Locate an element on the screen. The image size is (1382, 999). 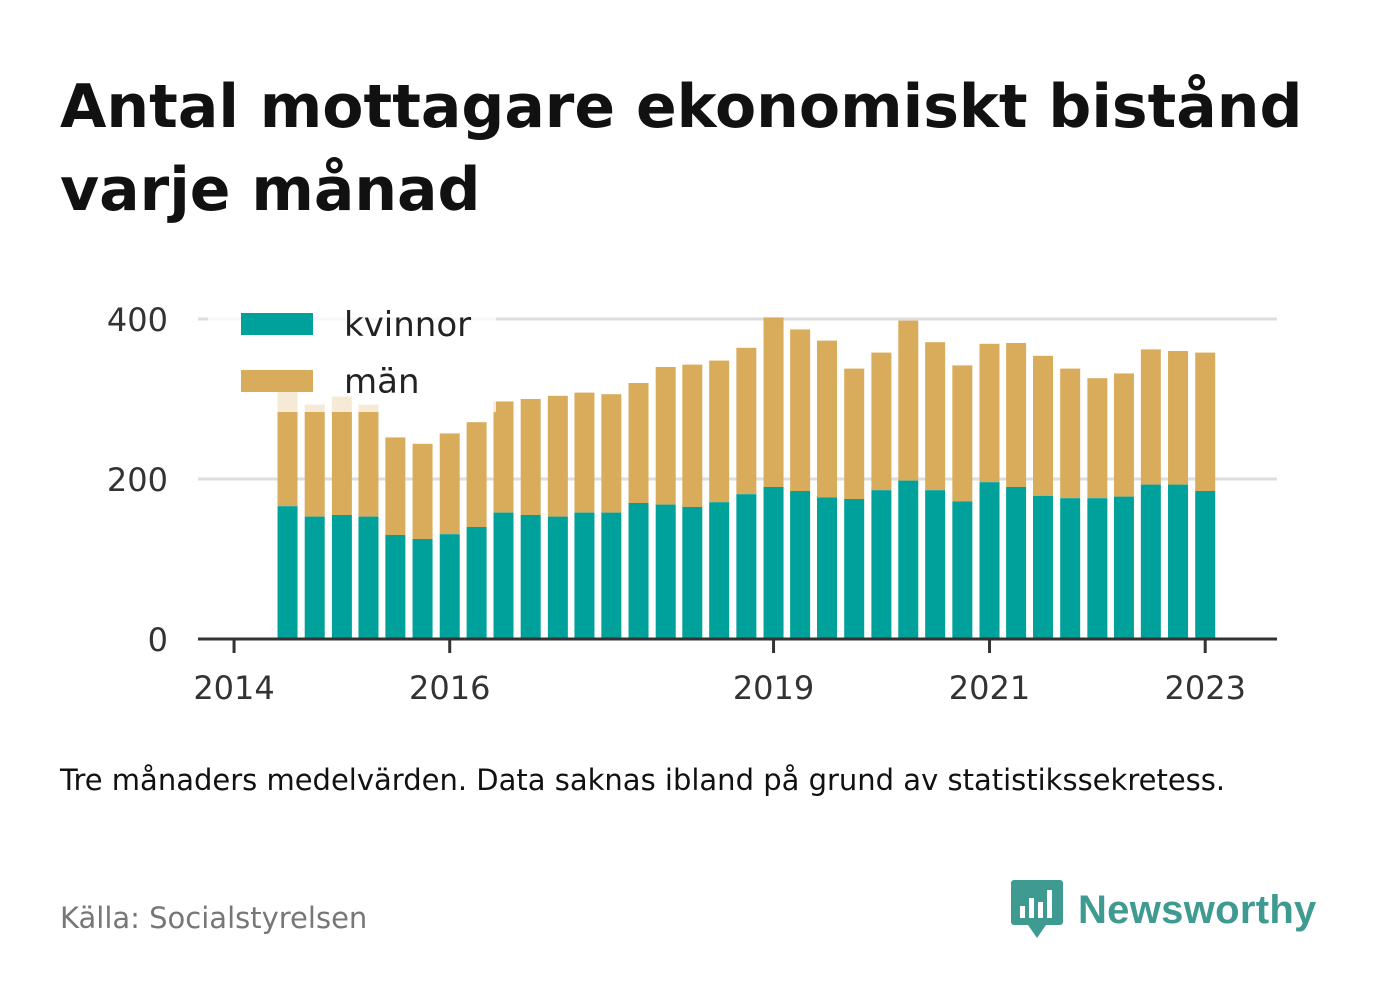
newsworthy-logo: Newsworthy is located at coordinates (1163, 910).